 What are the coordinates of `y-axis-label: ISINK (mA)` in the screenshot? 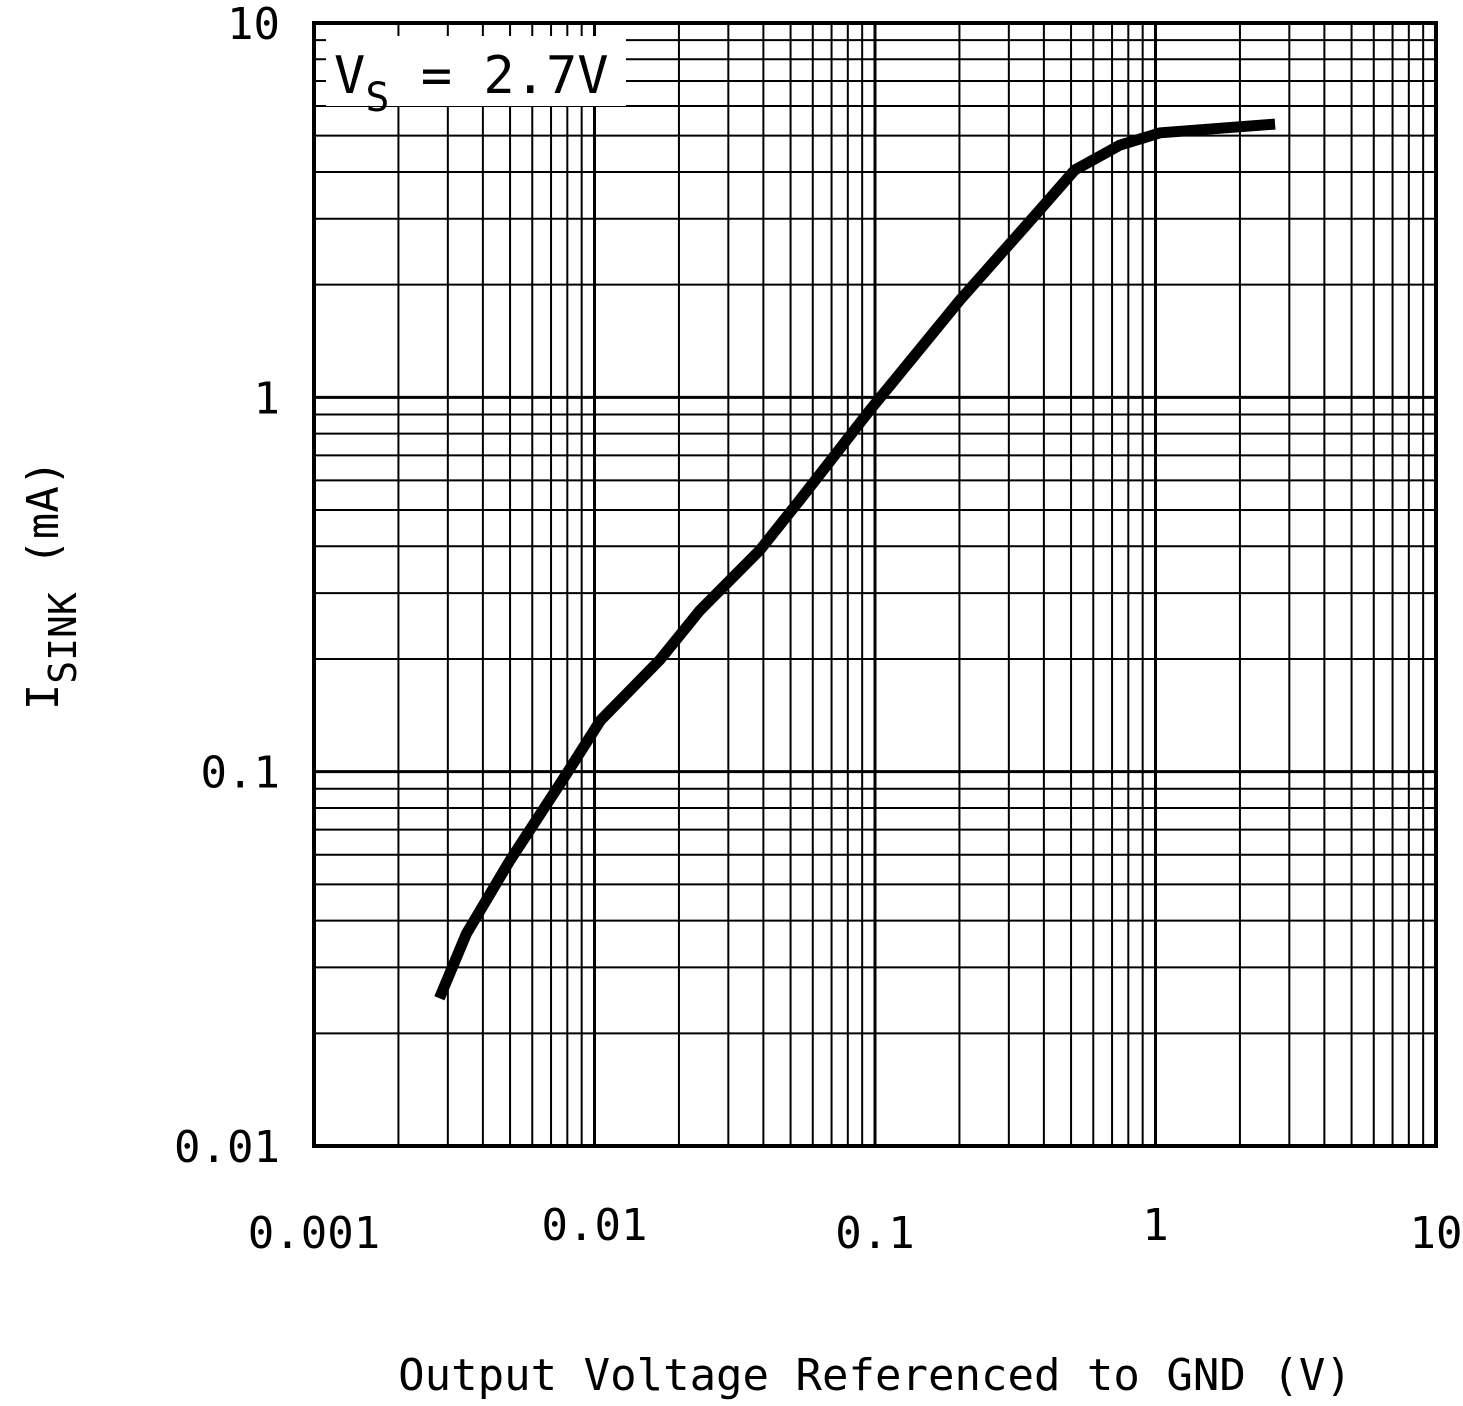 It's located at (51, 585).